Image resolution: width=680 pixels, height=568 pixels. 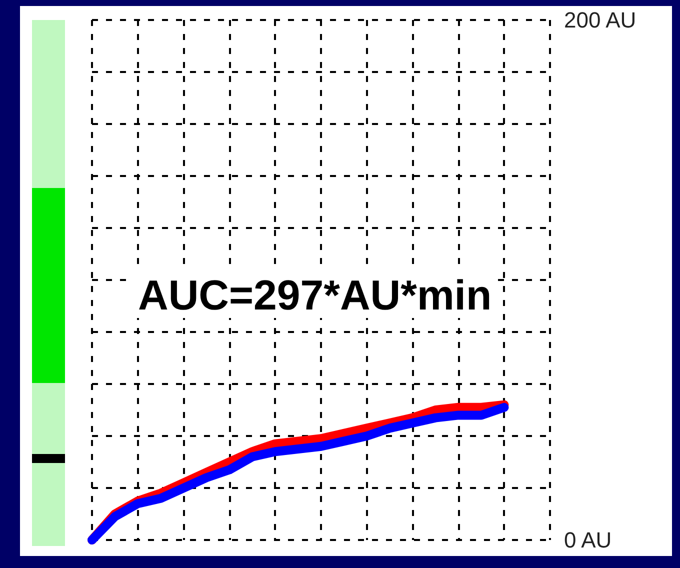 What do you see at coordinates (315, 295) in the screenshot?
I see `annotation: AUC=297*AU*min` at bounding box center [315, 295].